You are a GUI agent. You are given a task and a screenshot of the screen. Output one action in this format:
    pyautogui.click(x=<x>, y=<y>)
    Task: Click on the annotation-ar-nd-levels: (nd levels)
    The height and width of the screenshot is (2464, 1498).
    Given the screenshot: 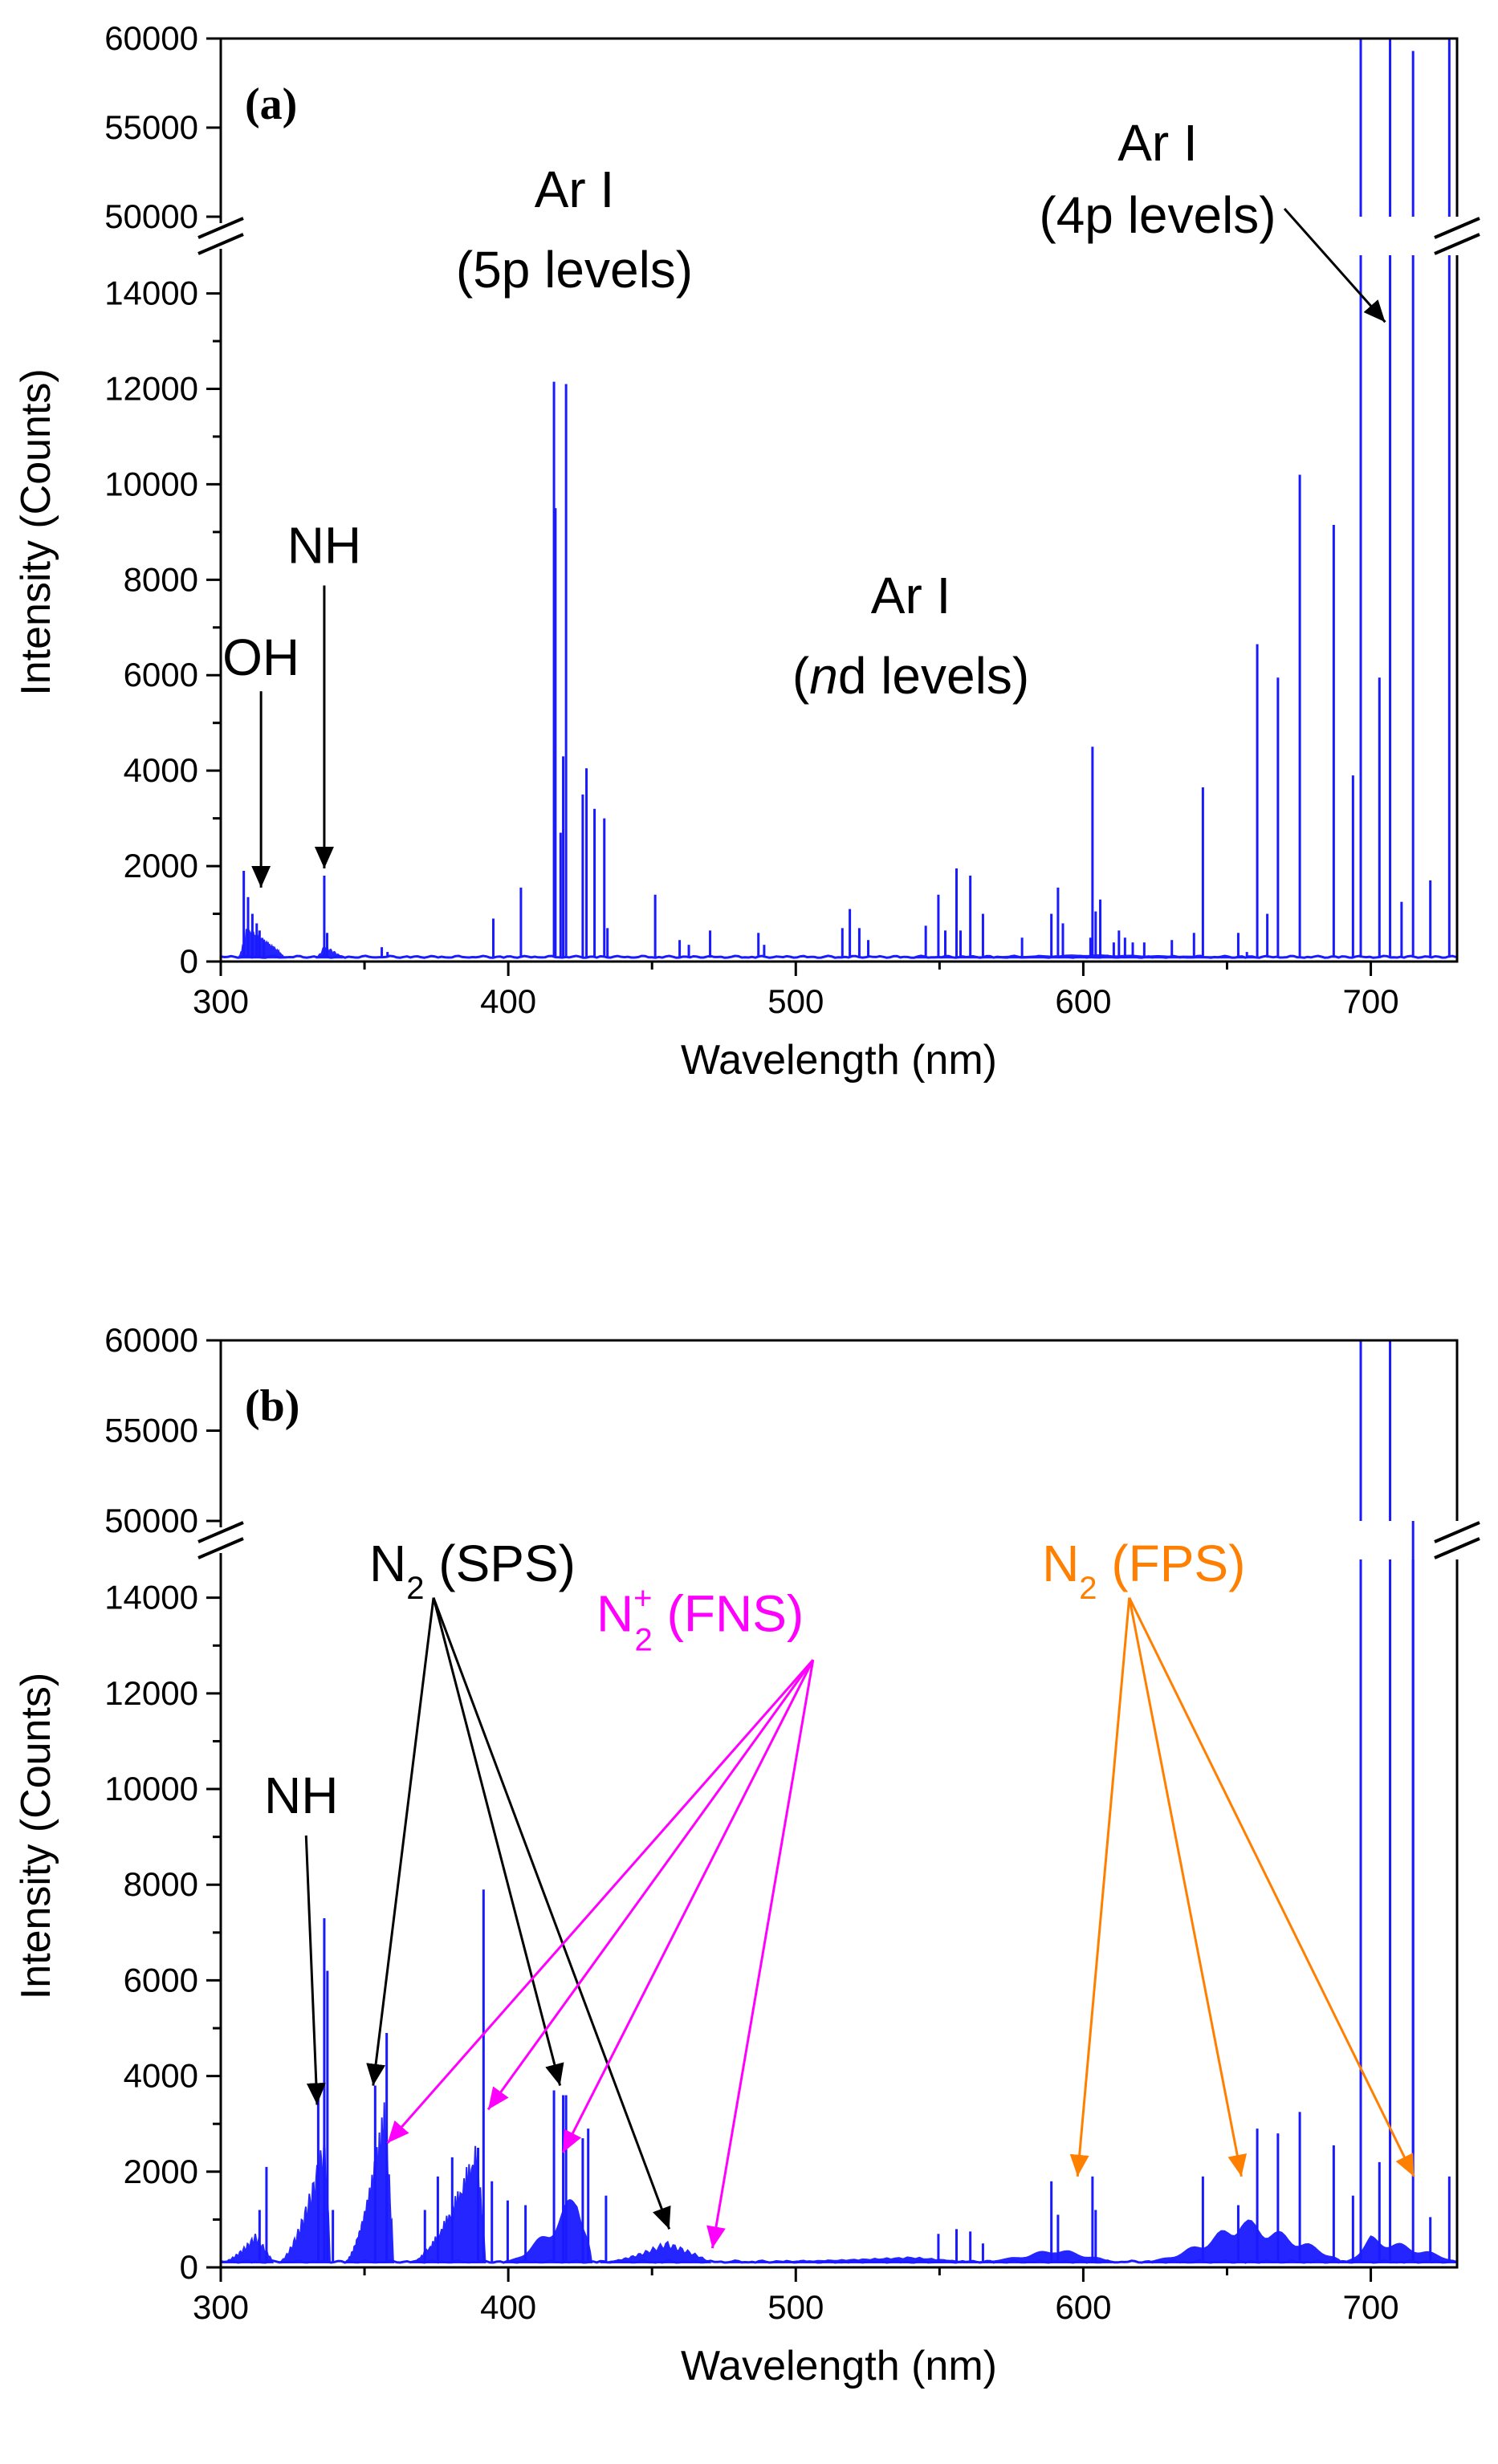 What is the action you would take?
    pyautogui.click(x=911, y=676)
    